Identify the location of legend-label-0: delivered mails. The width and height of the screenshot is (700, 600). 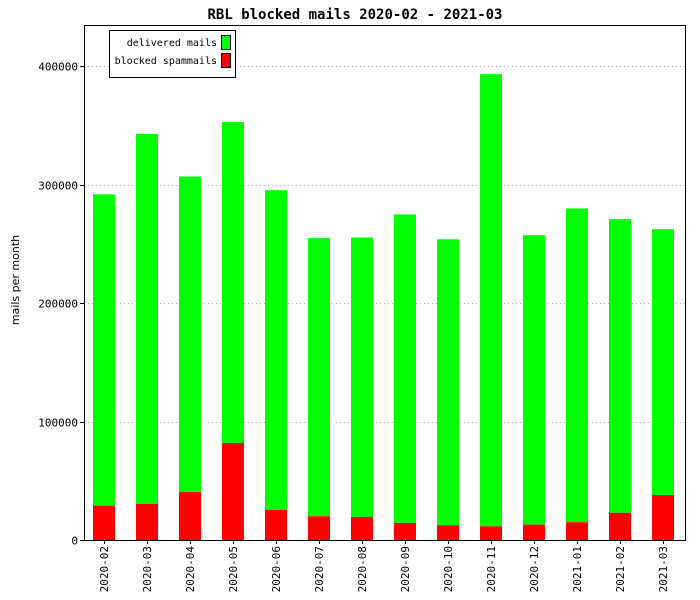
(172, 43).